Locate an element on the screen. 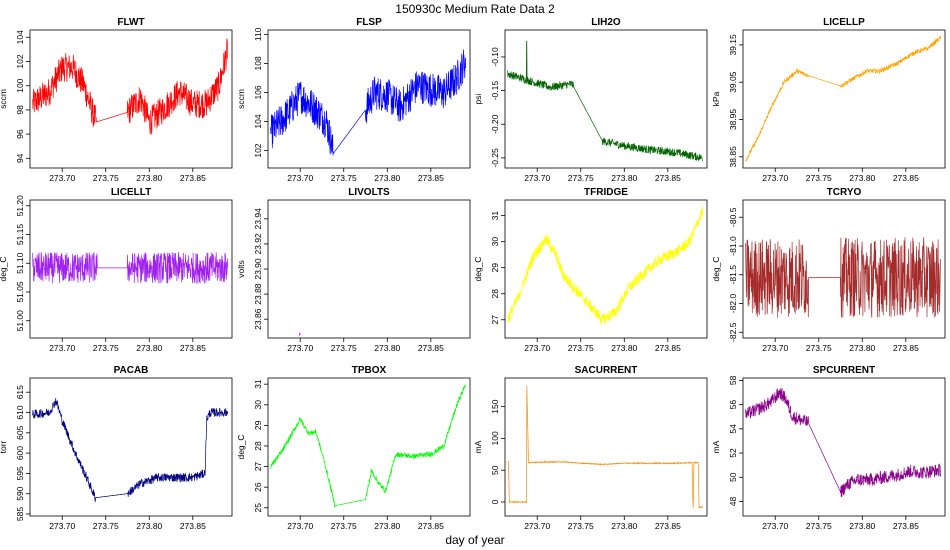 The image size is (950, 550). y-tick-label: 38.95 is located at coordinates (733, 120).